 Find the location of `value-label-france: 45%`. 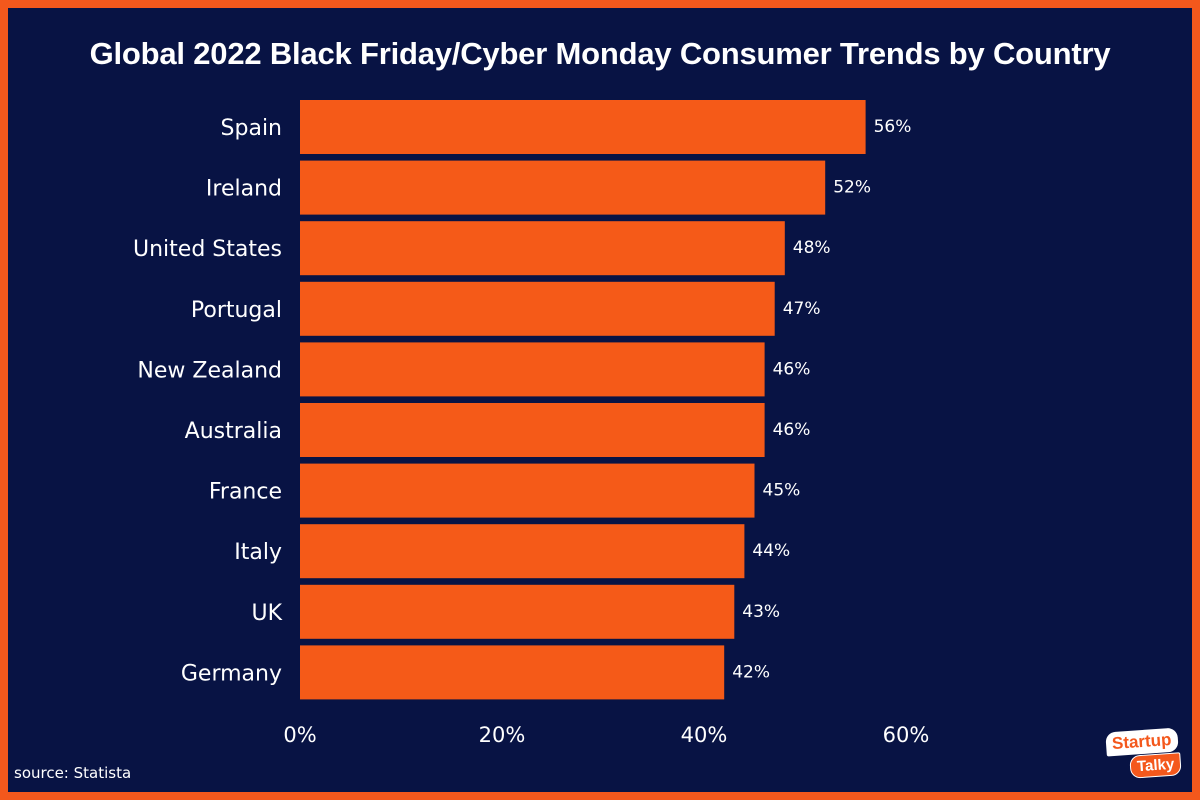

value-label-france: 45% is located at coordinates (782, 491).